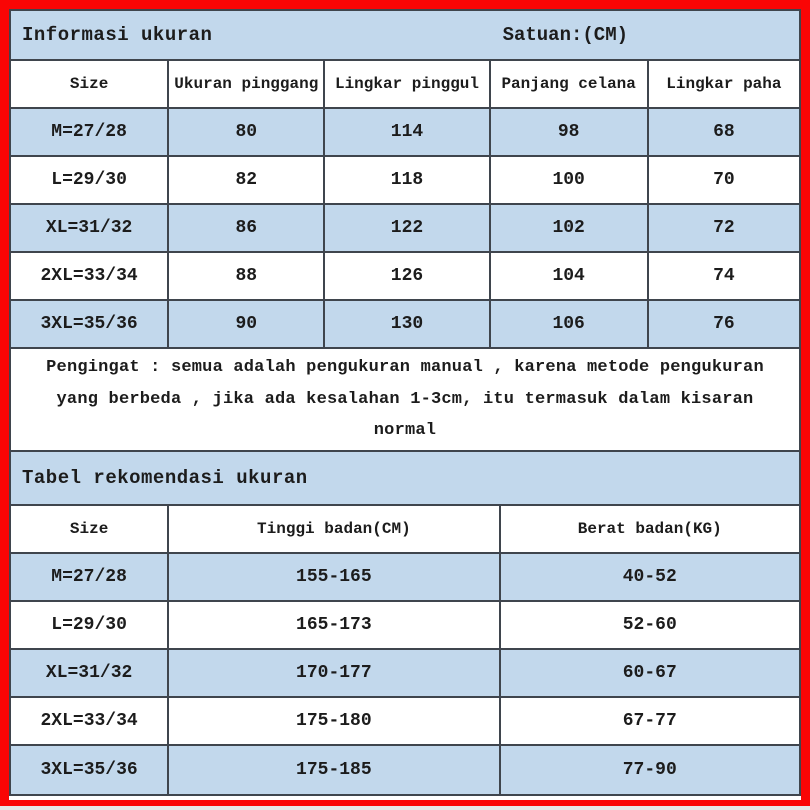 The image size is (810, 810). Describe the element at coordinates (722, 84) in the screenshot. I see `column-header-thigh: Lingkar paha` at that location.